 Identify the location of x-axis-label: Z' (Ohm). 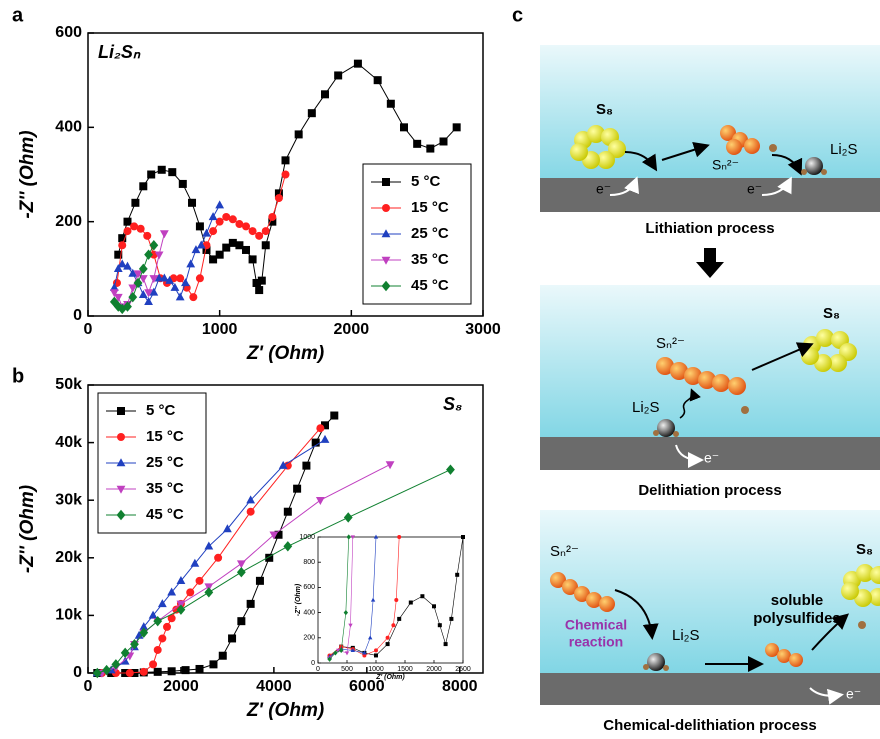
(285, 710).